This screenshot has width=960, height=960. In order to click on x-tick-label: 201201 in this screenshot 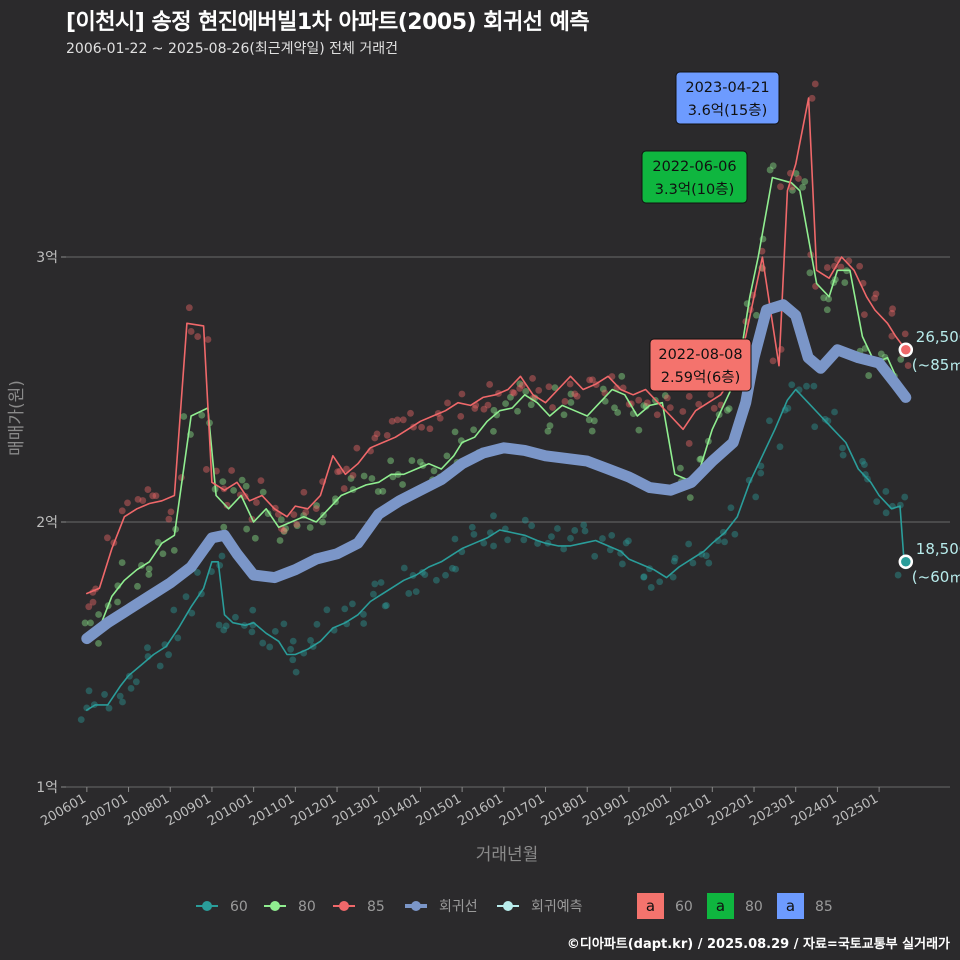, I will do `click(314, 810)`.